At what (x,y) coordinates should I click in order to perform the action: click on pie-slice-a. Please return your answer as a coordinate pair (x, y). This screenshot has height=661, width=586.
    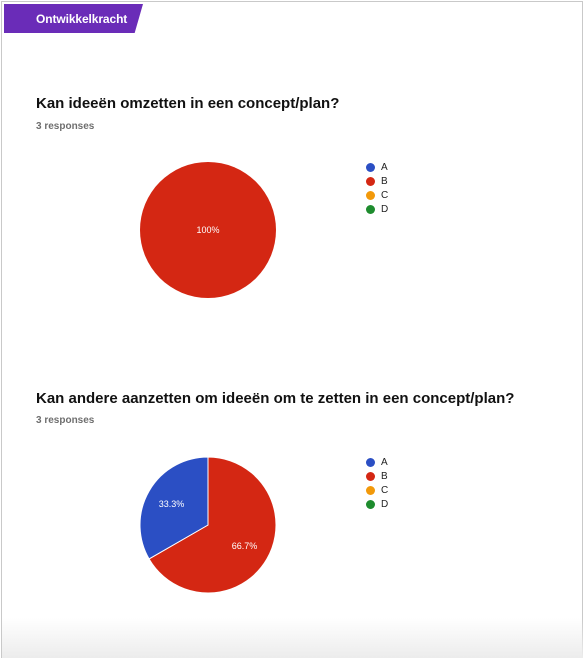
    Looking at the image, I should click on (174, 508).